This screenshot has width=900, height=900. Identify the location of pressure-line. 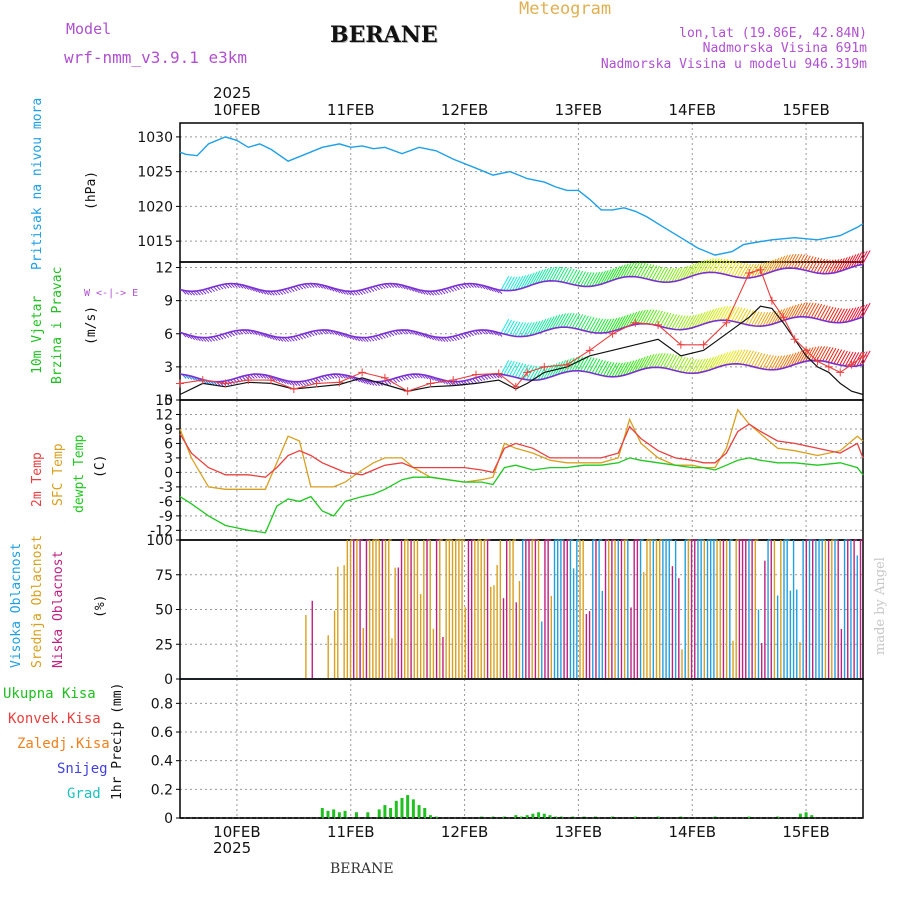
(521, 196).